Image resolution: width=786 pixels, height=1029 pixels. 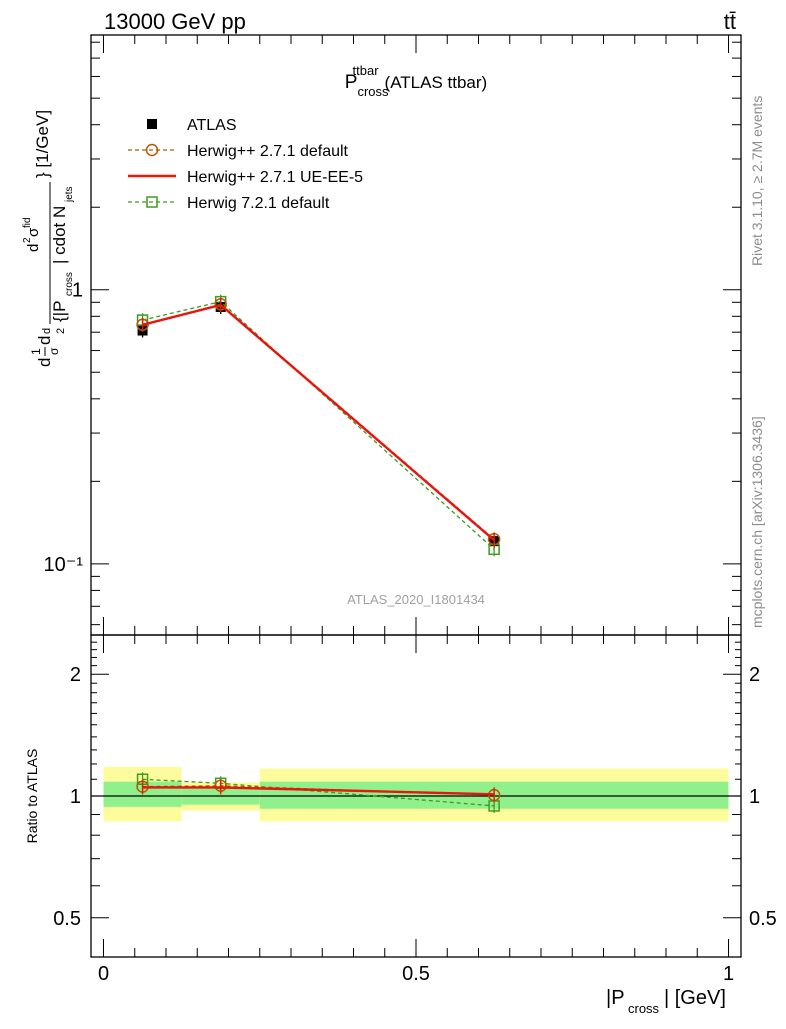 I want to click on legend-marker-atlas, so click(x=152, y=124).